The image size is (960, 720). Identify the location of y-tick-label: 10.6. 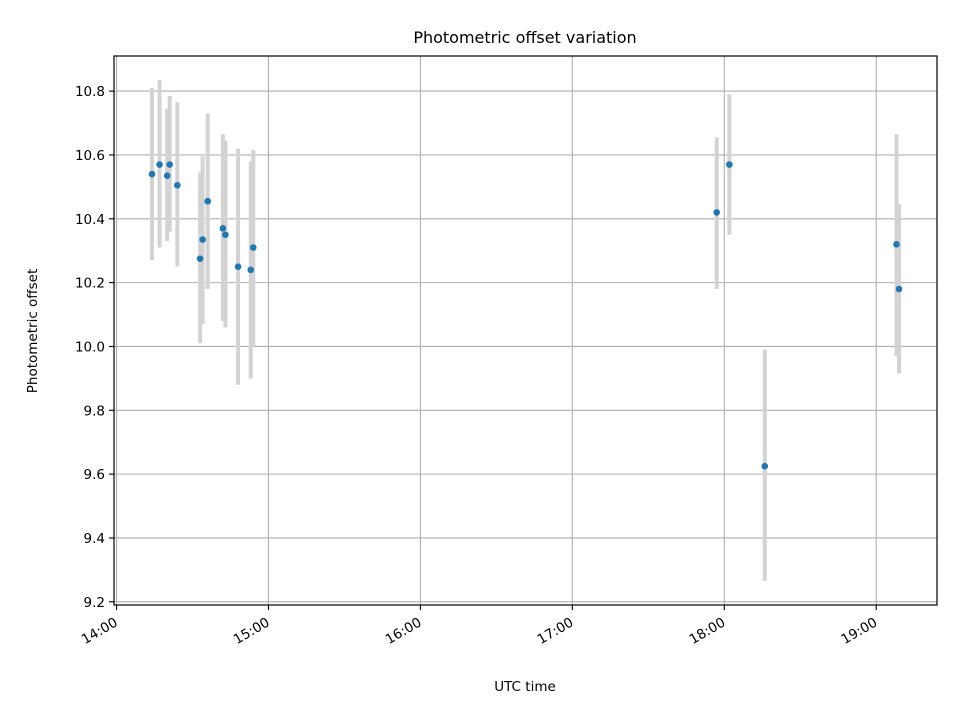
(90, 156).